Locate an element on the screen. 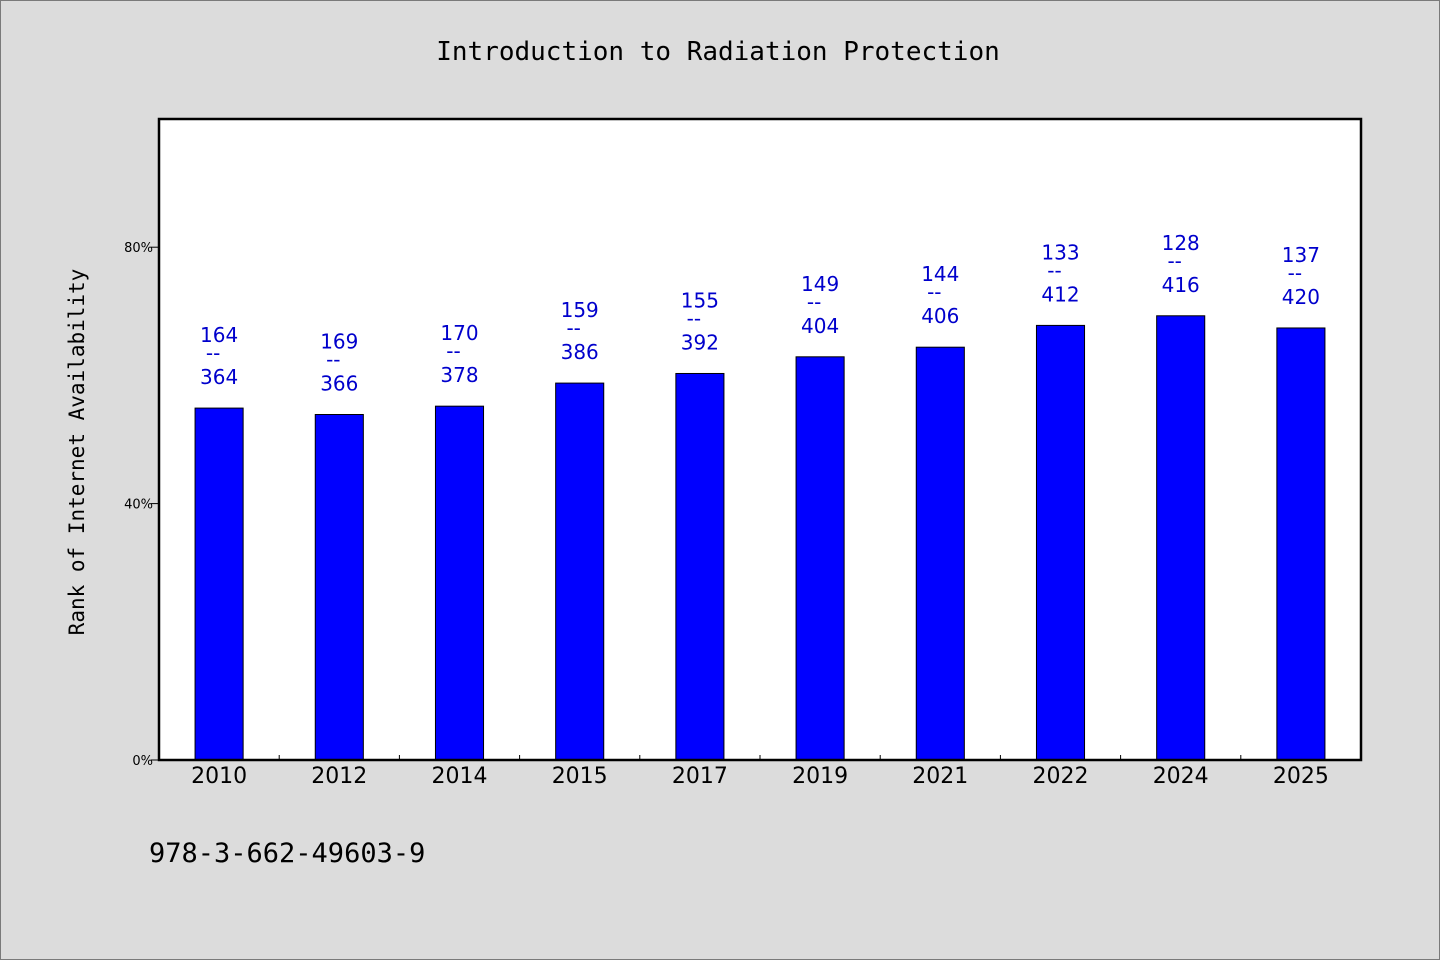 The width and height of the screenshot is (1440, 960). isbn-text: 978-3-662-49603-9 is located at coordinates (287, 853).